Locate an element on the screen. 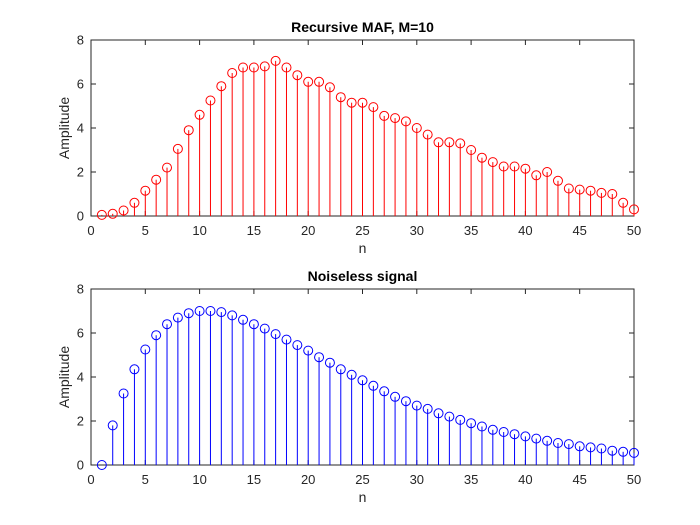 This screenshot has height=525, width=700. plot-title: Noiseless signal is located at coordinates (363, 276).